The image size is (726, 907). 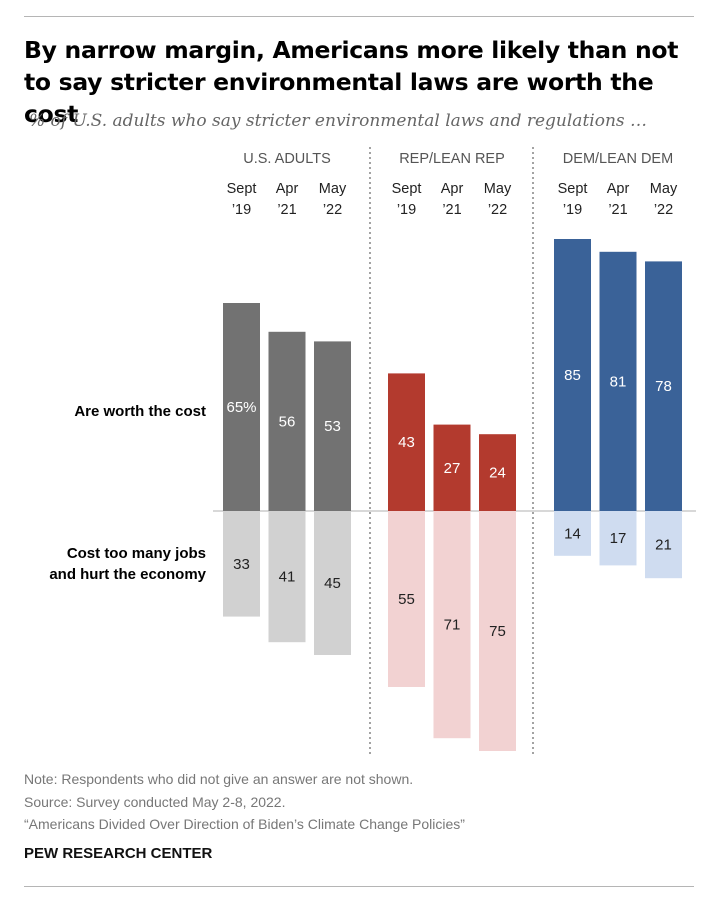 I want to click on group-header: DEM/LEAN DEM, so click(x=618, y=159).